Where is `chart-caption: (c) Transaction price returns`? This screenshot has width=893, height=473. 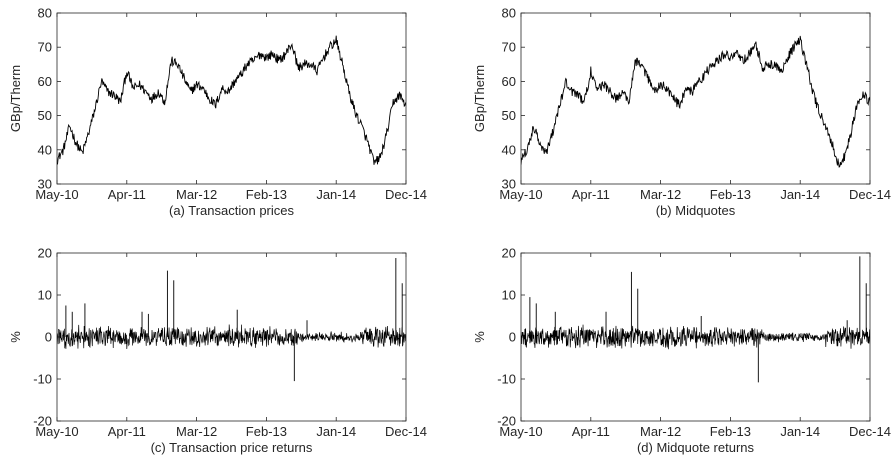
chart-caption: (c) Transaction price returns is located at coordinates (232, 447).